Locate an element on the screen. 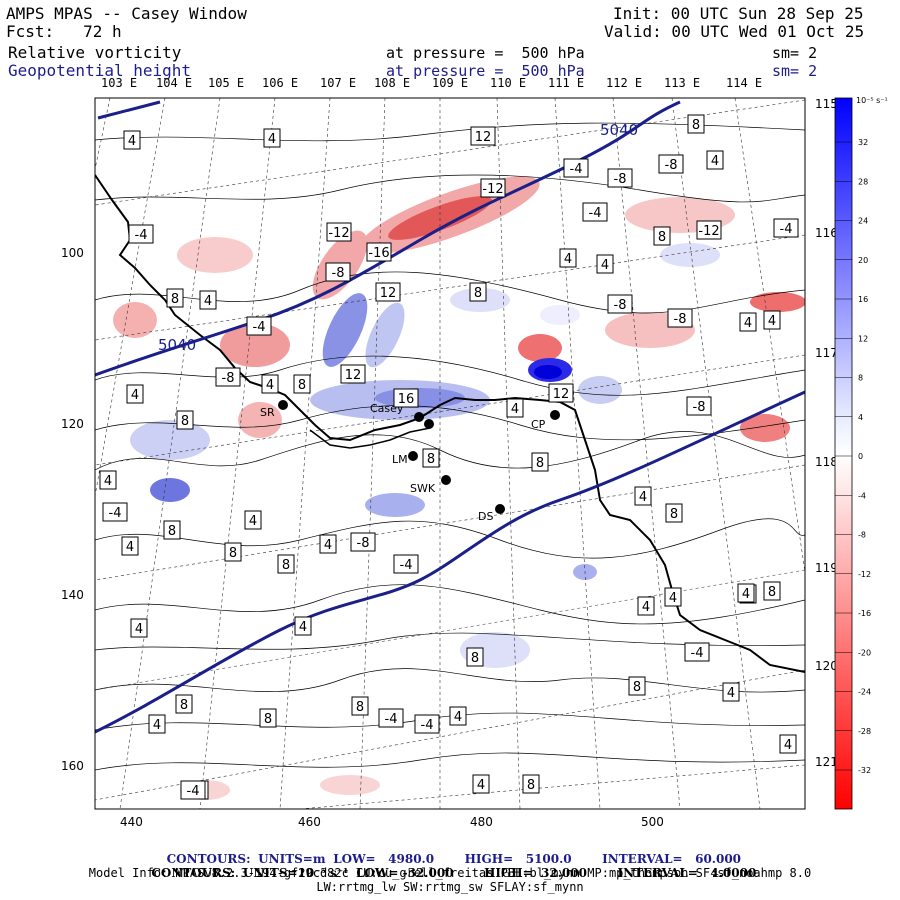 This screenshot has width=900, height=900. contour-value-label: 16 is located at coordinates (406, 398).